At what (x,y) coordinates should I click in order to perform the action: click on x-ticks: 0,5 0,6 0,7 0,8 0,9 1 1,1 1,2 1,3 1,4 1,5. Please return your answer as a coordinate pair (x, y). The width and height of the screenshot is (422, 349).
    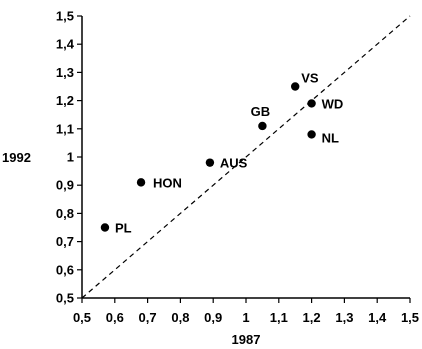
    Looking at the image, I should click on (246, 311).